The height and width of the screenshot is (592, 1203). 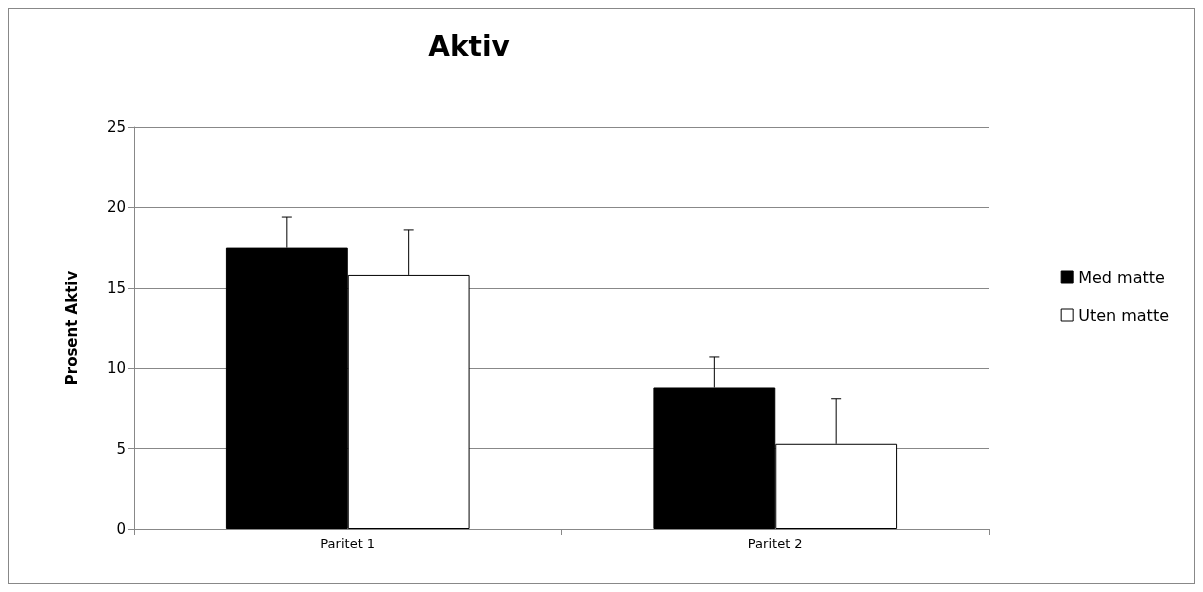 What do you see at coordinates (1124, 315) in the screenshot?
I see `legend-label: Uten matte` at bounding box center [1124, 315].